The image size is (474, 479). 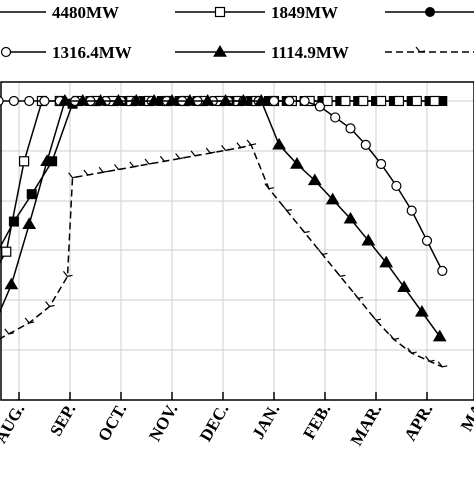 I want to click on legend-label: 4480MW, so click(x=85, y=12).